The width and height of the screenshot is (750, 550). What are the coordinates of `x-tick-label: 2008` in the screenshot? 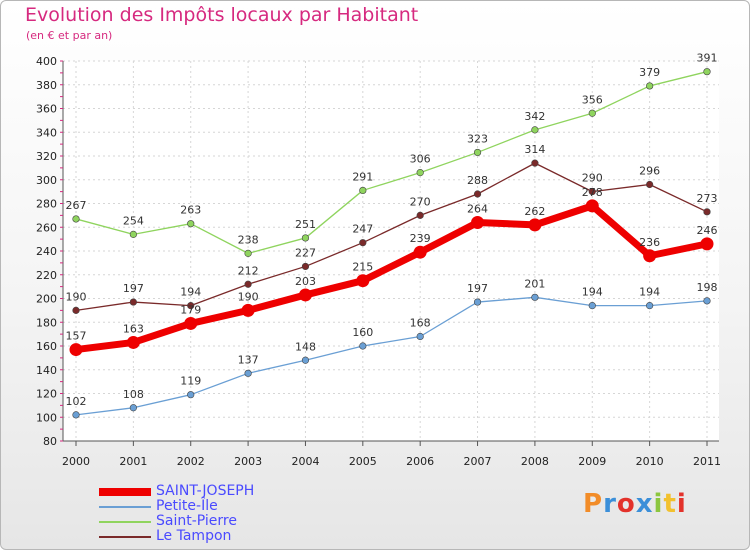 It's located at (535, 461).